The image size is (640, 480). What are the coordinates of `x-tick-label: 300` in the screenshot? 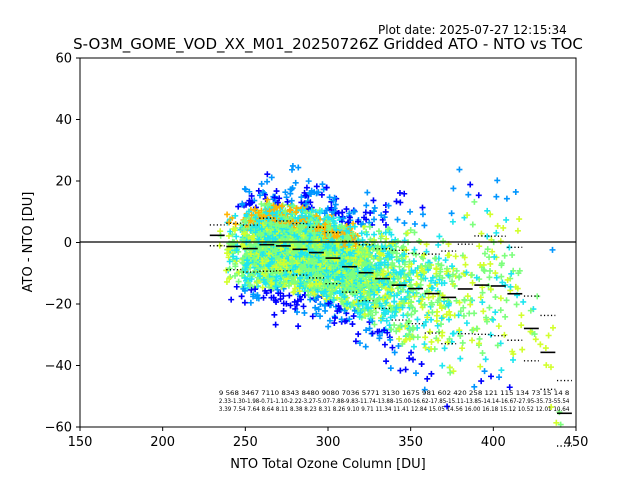 It's located at (328, 442).